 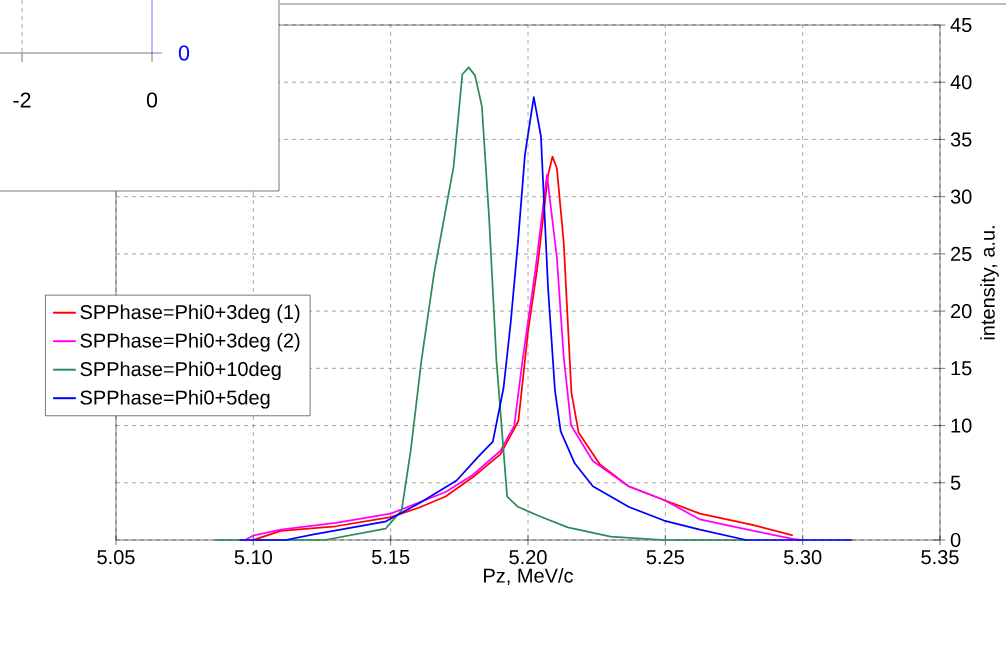 I want to click on y-tick-label: 0, so click(x=955, y=540).